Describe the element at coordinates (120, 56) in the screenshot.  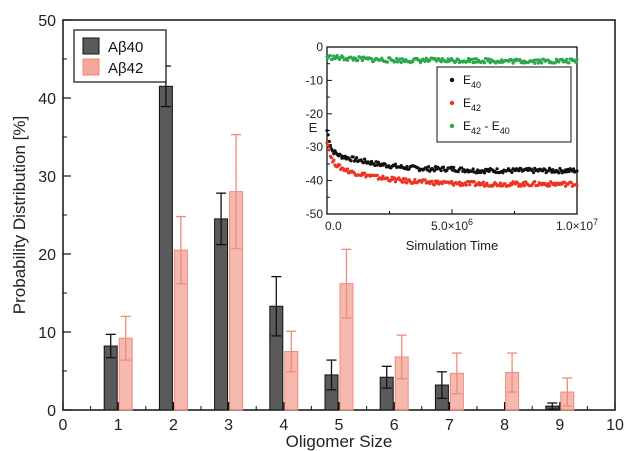
I see `main-legend: Aβ40 Aβ42` at that location.